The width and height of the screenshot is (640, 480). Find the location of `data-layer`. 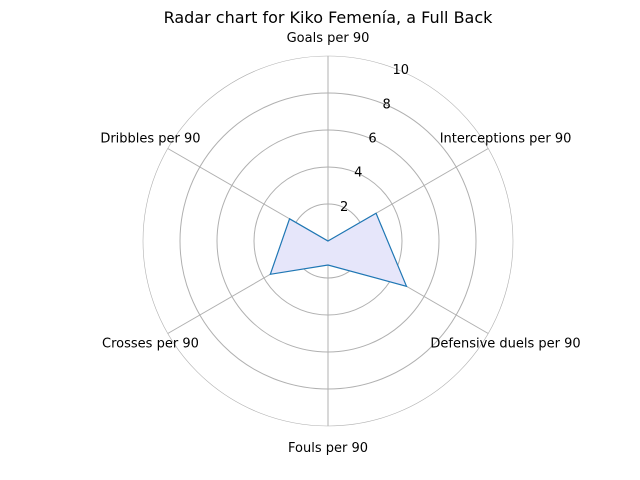

data-layer is located at coordinates (338, 249).